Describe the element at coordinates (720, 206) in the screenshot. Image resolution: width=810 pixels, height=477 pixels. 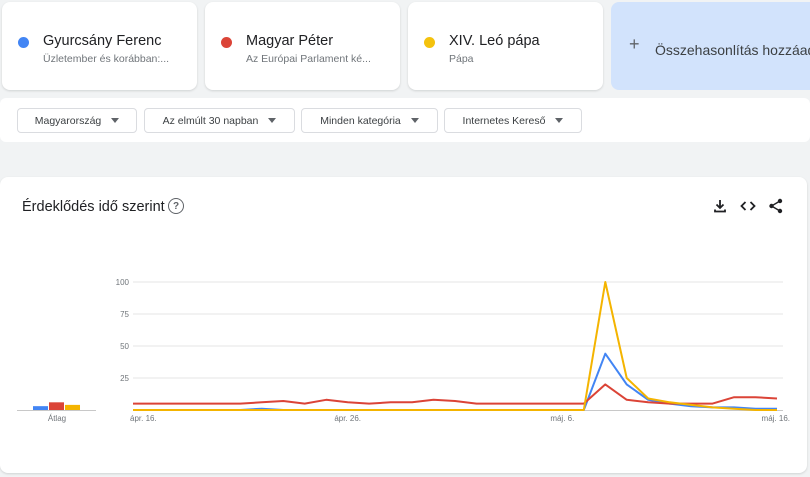
I see `download-icon` at that location.